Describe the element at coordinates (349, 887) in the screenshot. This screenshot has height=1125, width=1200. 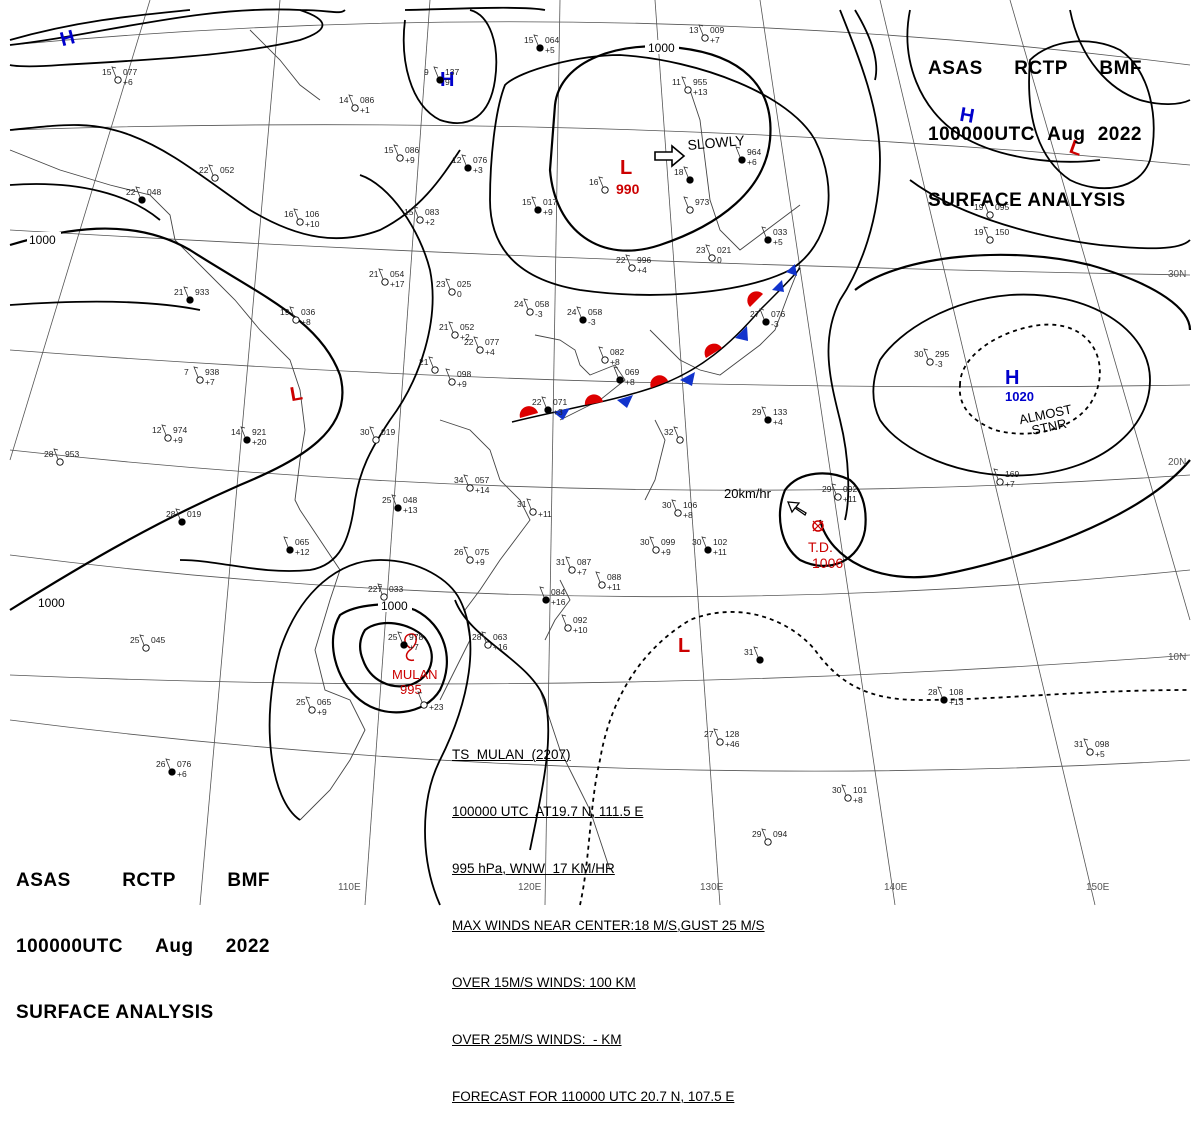
I see `lon-label: 110E` at that location.